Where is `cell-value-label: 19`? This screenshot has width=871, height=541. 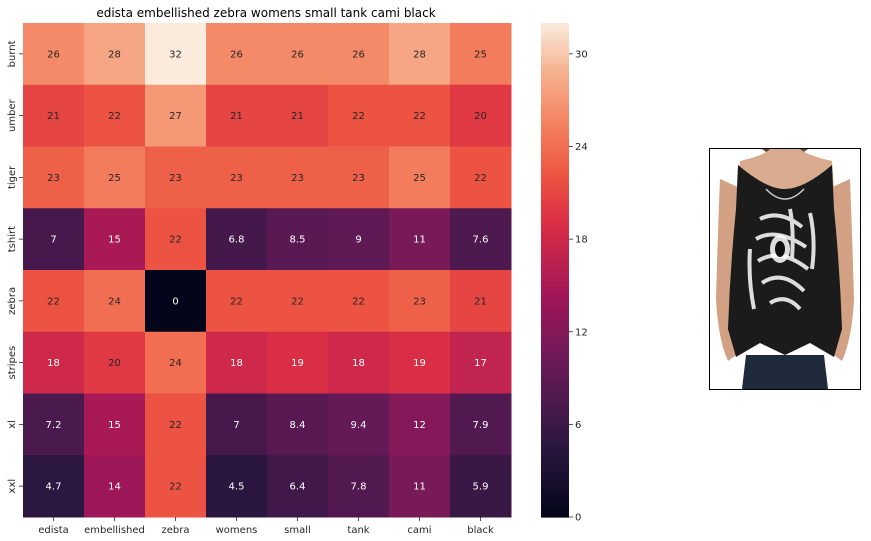 cell-value-label: 19 is located at coordinates (297, 363).